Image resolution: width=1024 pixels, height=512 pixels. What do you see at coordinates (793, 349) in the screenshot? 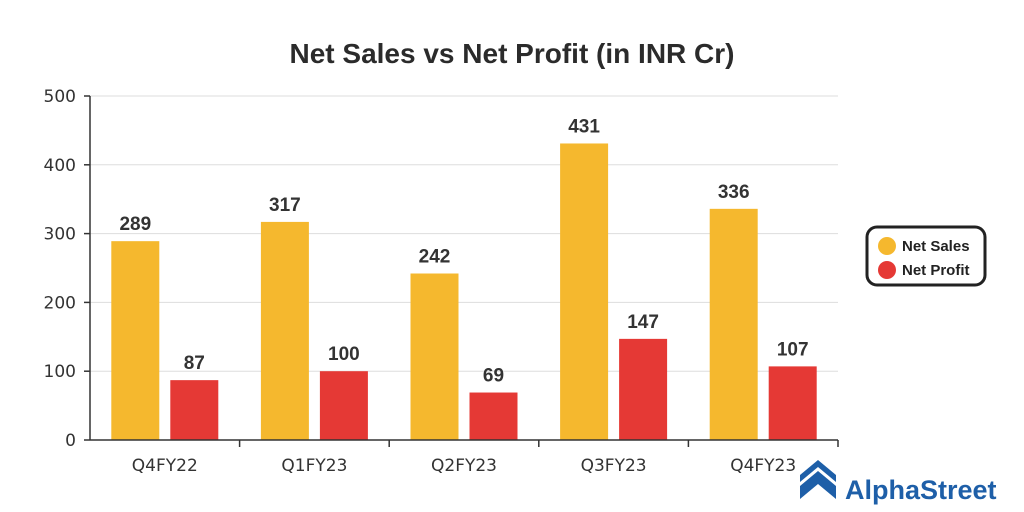
I see `data-label-net-profit: 107` at bounding box center [793, 349].